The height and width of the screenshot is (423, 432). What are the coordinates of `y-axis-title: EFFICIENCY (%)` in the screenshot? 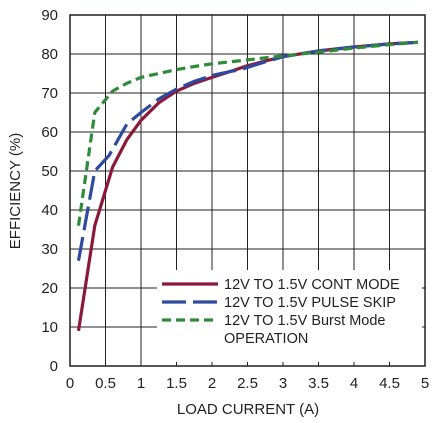 It's located at (15, 191).